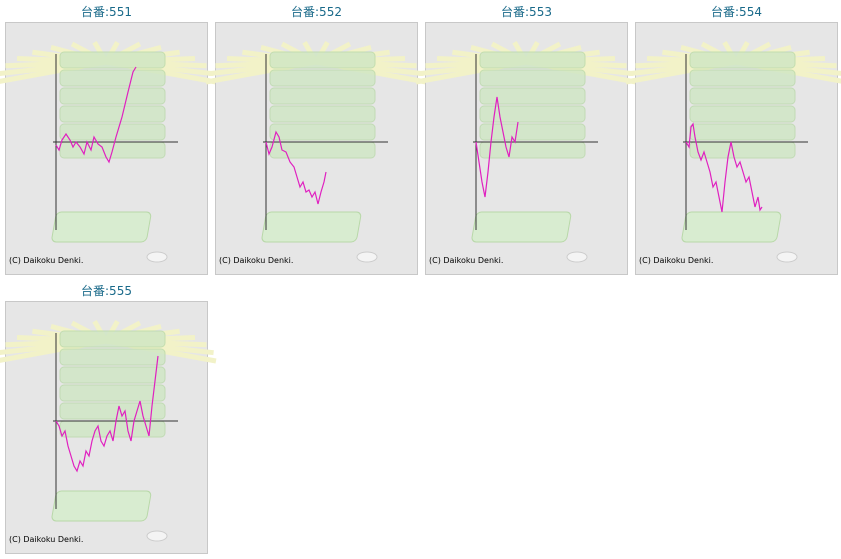  What do you see at coordinates (106, 11) in the screenshot?
I see `panel-title: 台番:551` at bounding box center [106, 11].